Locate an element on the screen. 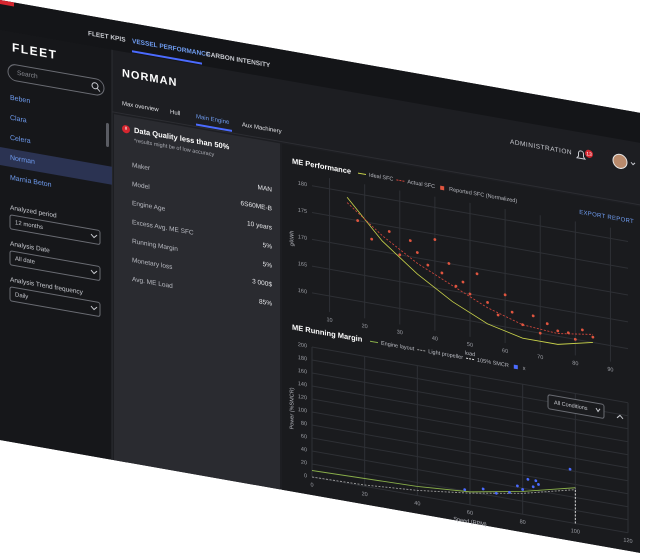 The image size is (645, 557). vessel-item: Norman is located at coordinates (22, 160).